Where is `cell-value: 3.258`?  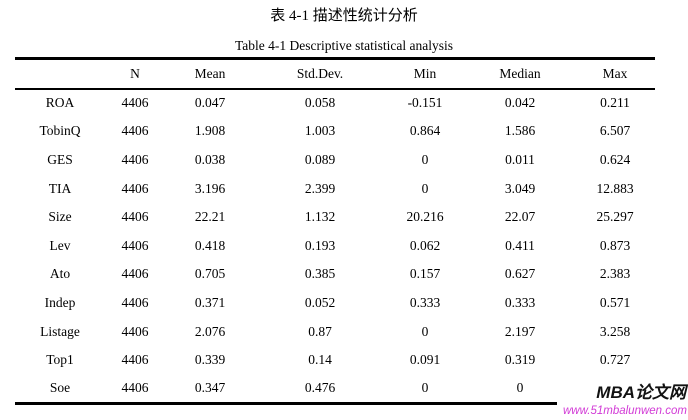
cell-value: 3.258 is located at coordinates (615, 331).